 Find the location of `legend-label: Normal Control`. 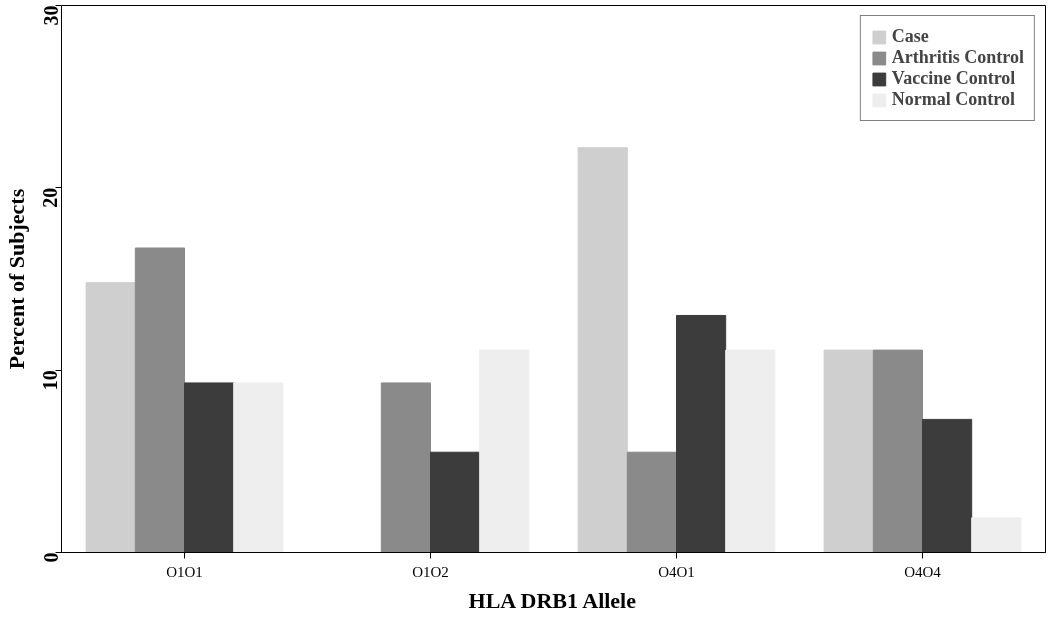

legend-label: Normal Control is located at coordinates (953, 99).